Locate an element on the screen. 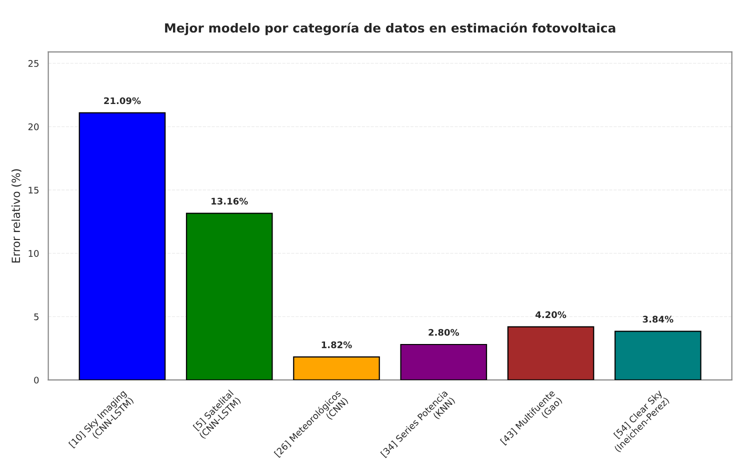  y-tick-label: 15 is located at coordinates (33, 190).